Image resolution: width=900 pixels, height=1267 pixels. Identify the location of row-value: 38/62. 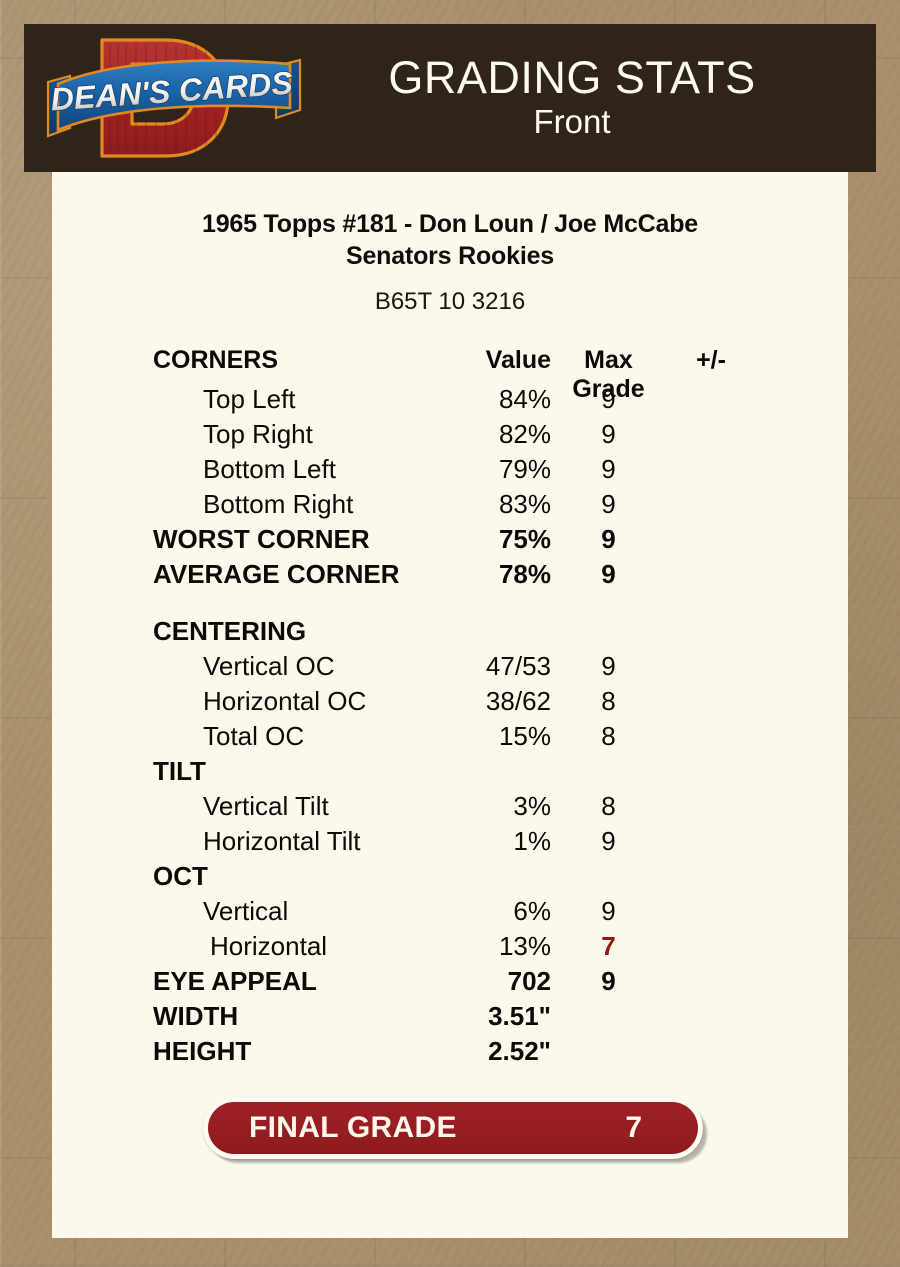
(518, 701).